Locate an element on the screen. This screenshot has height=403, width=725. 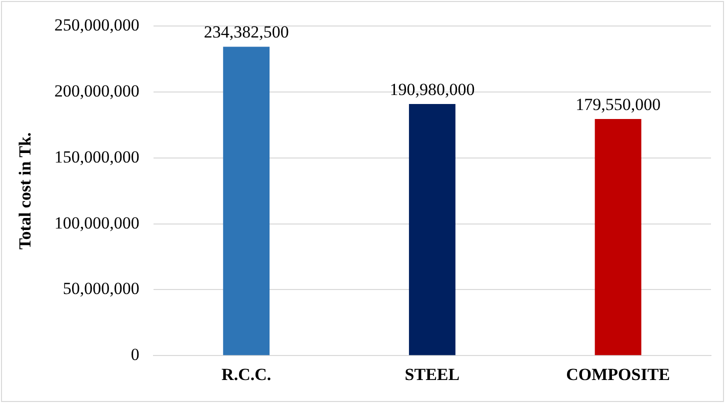
y-tick-label: 50,000,000 is located at coordinates (101, 288).